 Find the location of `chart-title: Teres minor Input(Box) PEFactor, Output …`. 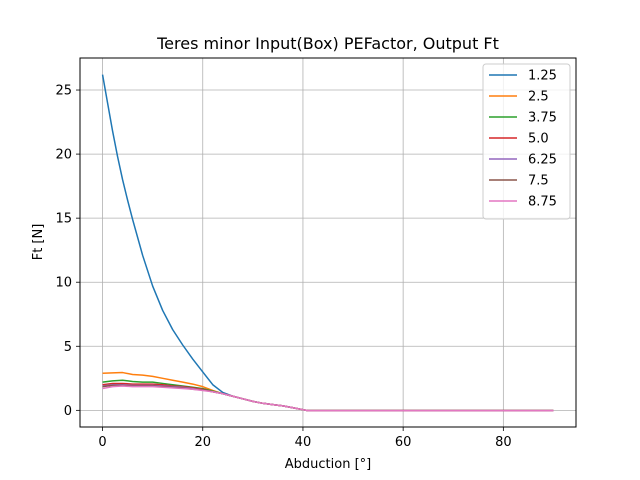

chart-title: Teres minor Input(Box) PEFactor, Output … is located at coordinates (327, 43).